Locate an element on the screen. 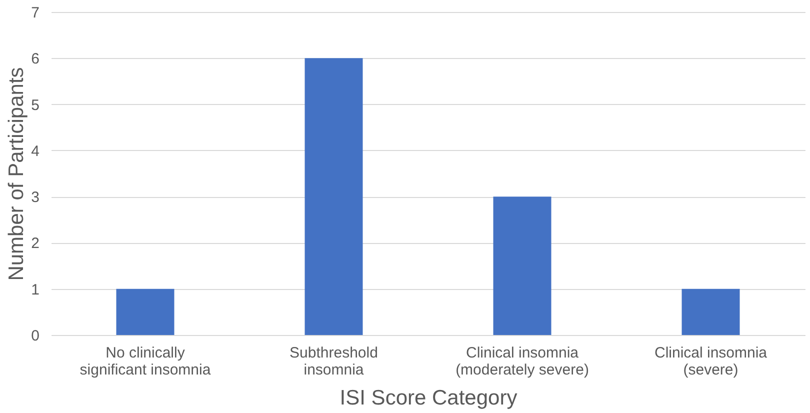 The width and height of the screenshot is (810, 413). x-tick-label: Clinical insomnia (severe) is located at coordinates (711, 361).